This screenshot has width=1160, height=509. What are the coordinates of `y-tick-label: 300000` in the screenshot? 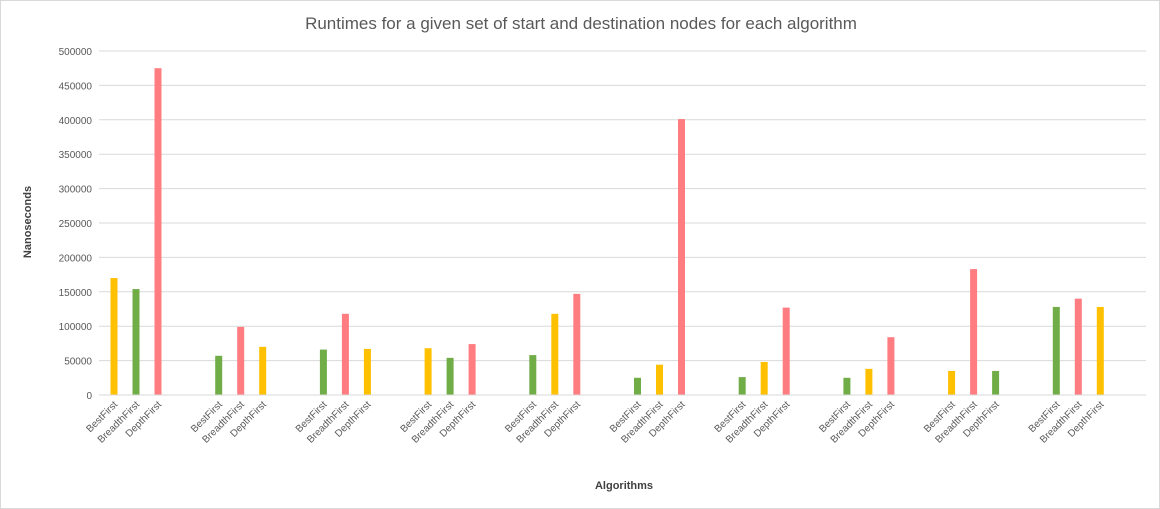 It's located at (76, 190).